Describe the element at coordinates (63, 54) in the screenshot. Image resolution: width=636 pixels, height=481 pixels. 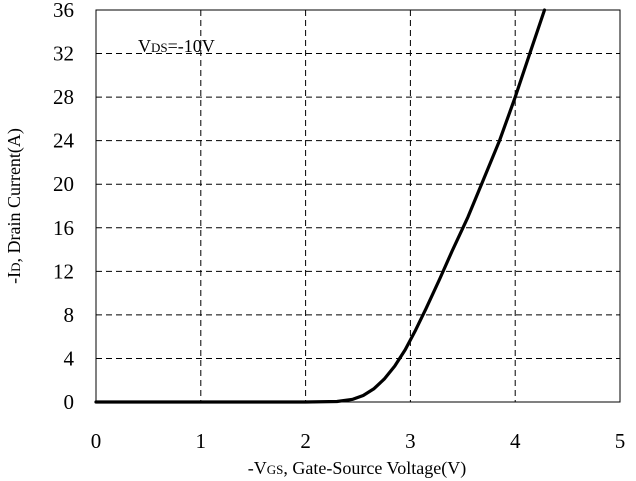
I see `y-tick-label: 32` at that location.